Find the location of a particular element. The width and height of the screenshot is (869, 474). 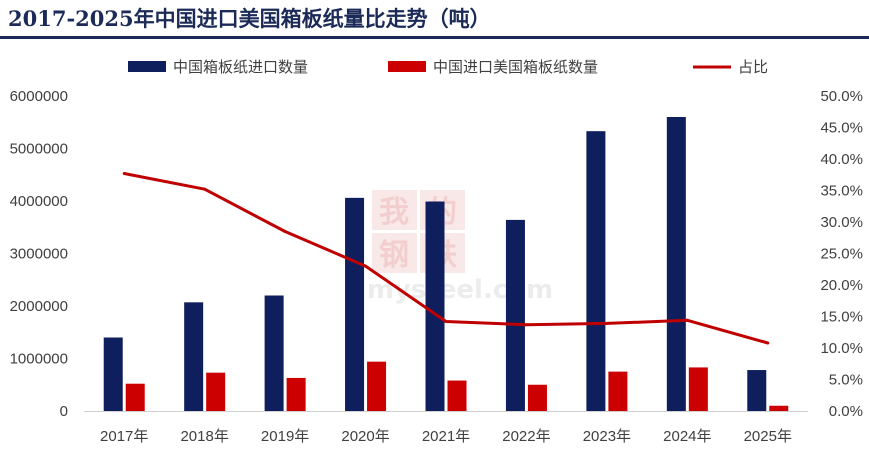

x-tick-label: 2020年 is located at coordinates (365, 436).